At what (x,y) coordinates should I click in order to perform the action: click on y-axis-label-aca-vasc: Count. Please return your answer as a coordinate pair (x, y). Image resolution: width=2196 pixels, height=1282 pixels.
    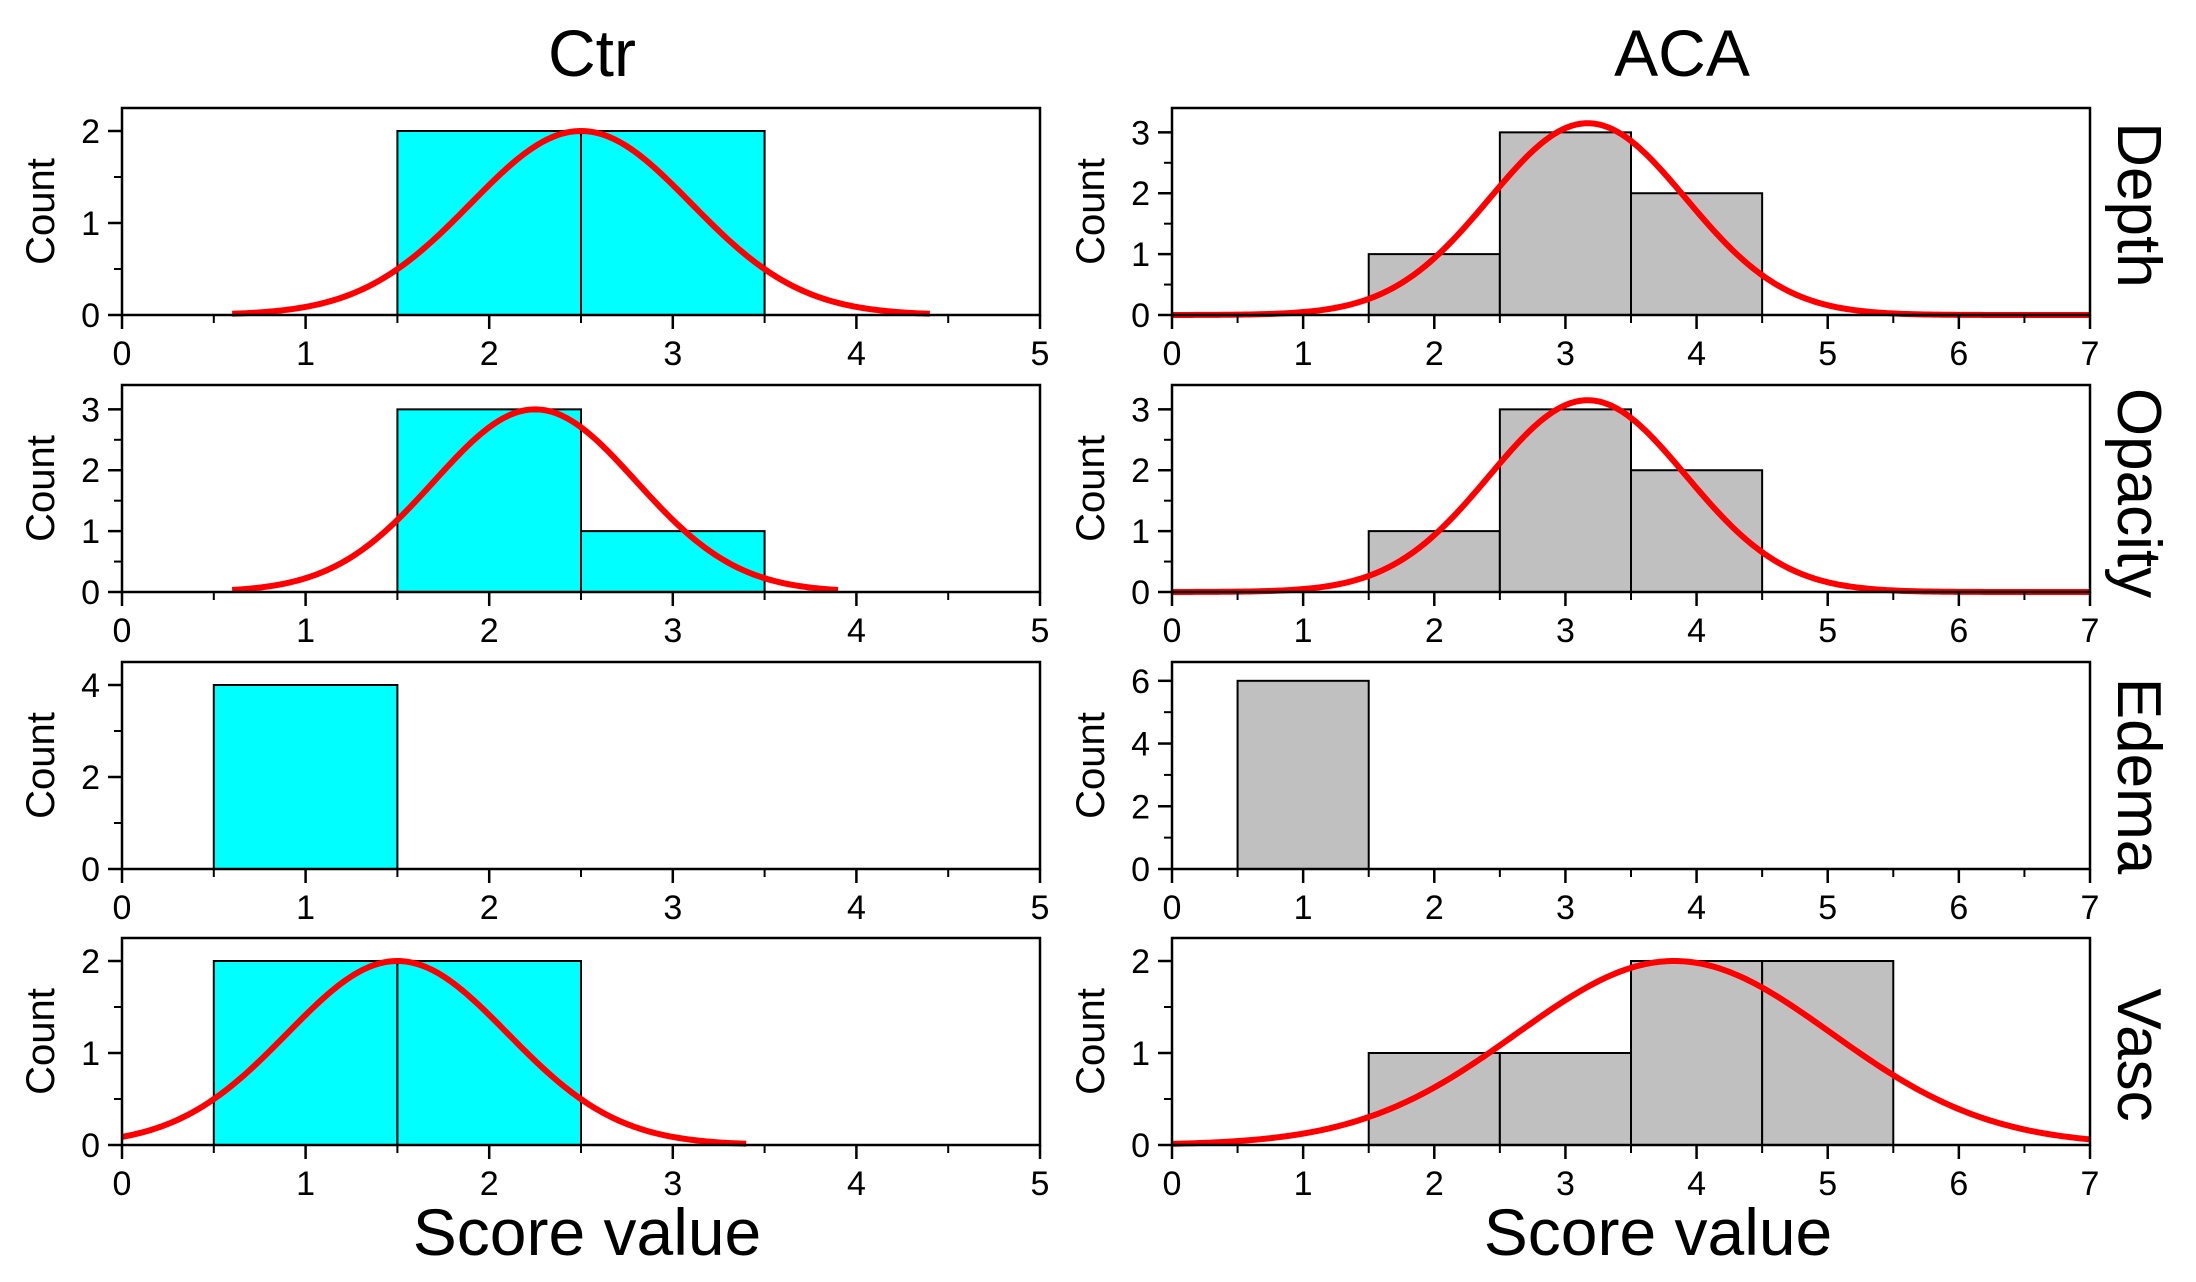
    Looking at the image, I should click on (1091, 1041).